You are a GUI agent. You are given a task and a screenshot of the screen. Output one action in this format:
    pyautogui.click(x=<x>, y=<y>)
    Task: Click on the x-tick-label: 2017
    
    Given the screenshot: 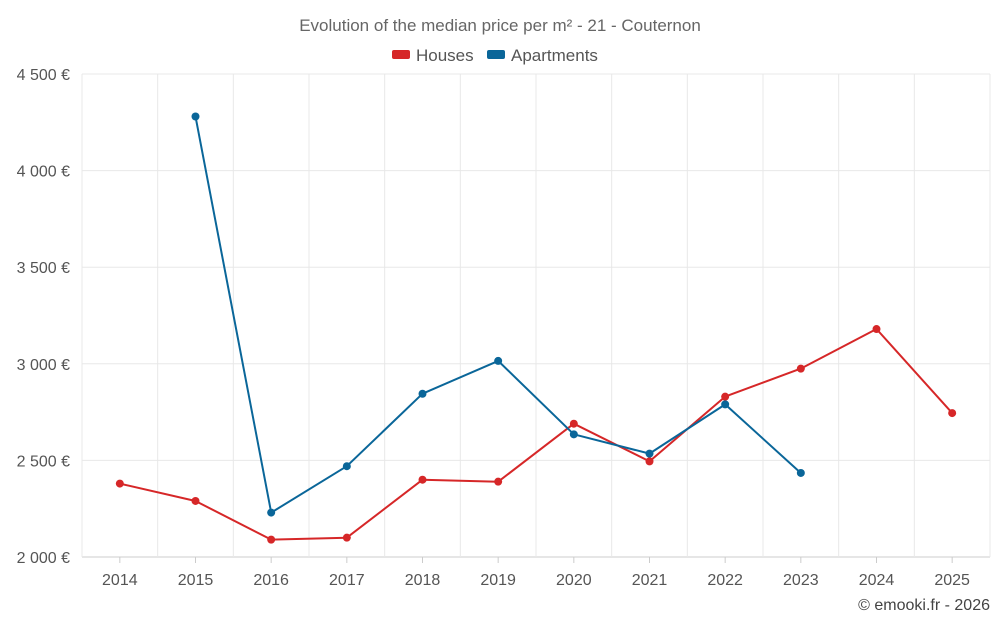 What is the action you would take?
    pyautogui.click(x=347, y=580)
    